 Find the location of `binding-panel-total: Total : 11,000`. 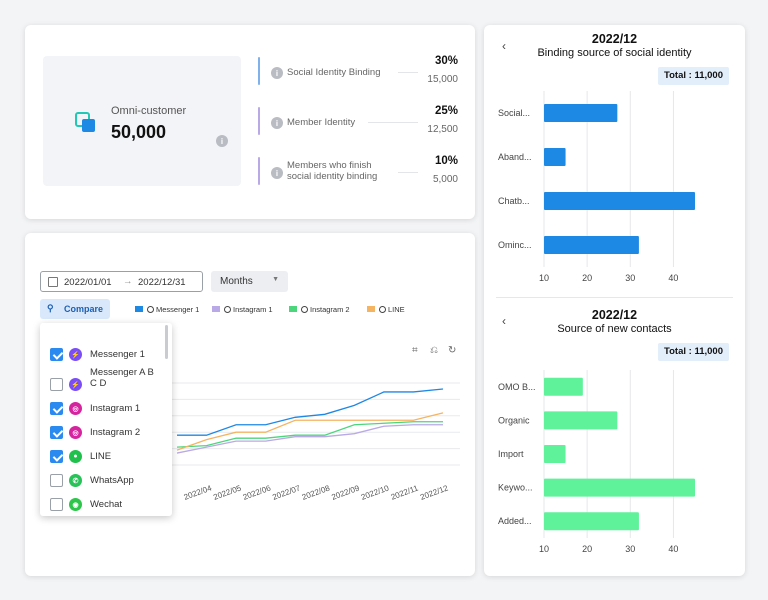

binding-panel-total: Total : 11,000 is located at coordinates (693, 76).